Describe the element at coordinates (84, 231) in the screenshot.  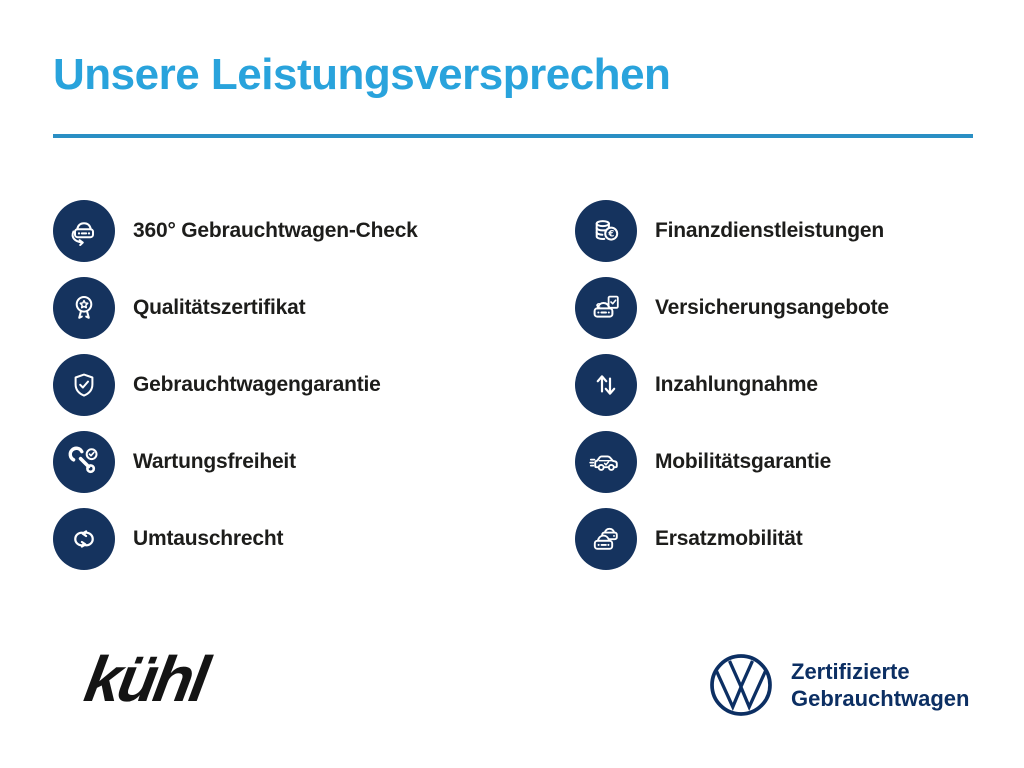
I see `car-360-icon` at that location.